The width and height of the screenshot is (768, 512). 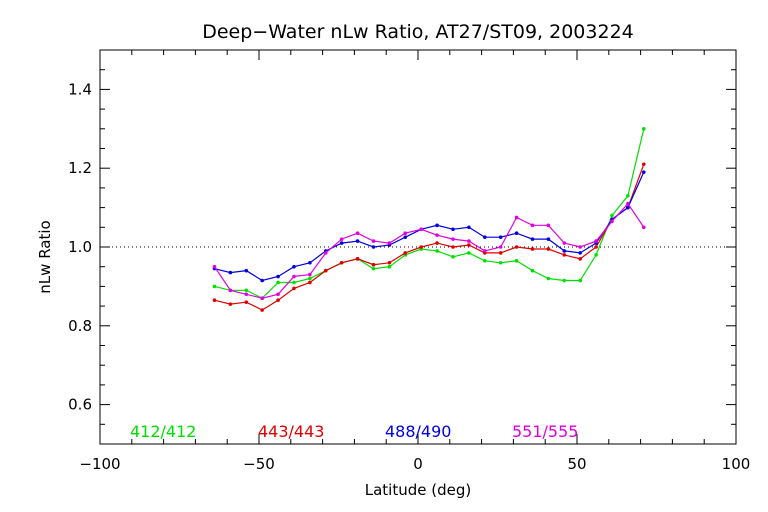 I want to click on series-line, so click(x=429, y=226).